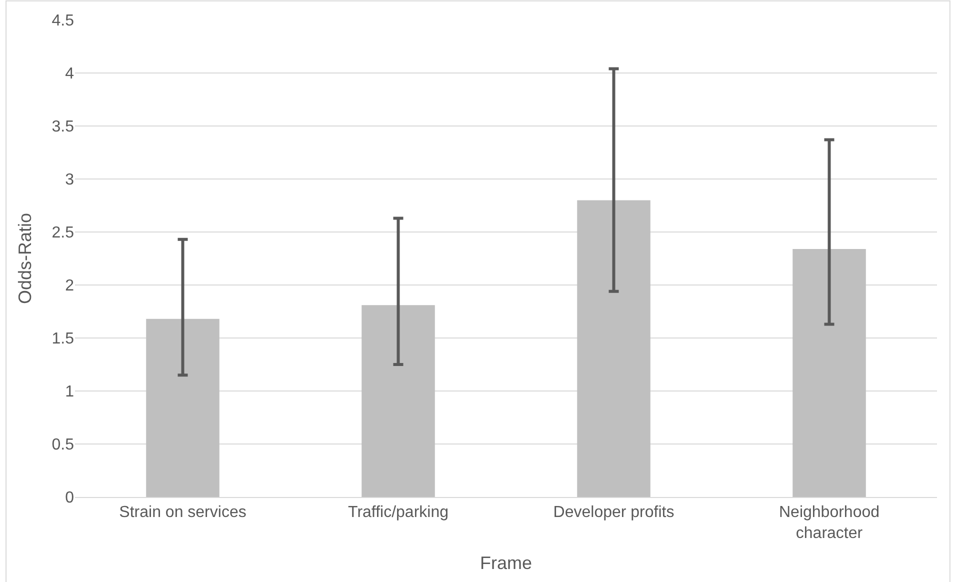 Image resolution: width=957 pixels, height=582 pixels. I want to click on y-tick-label: 2, so click(69, 286).